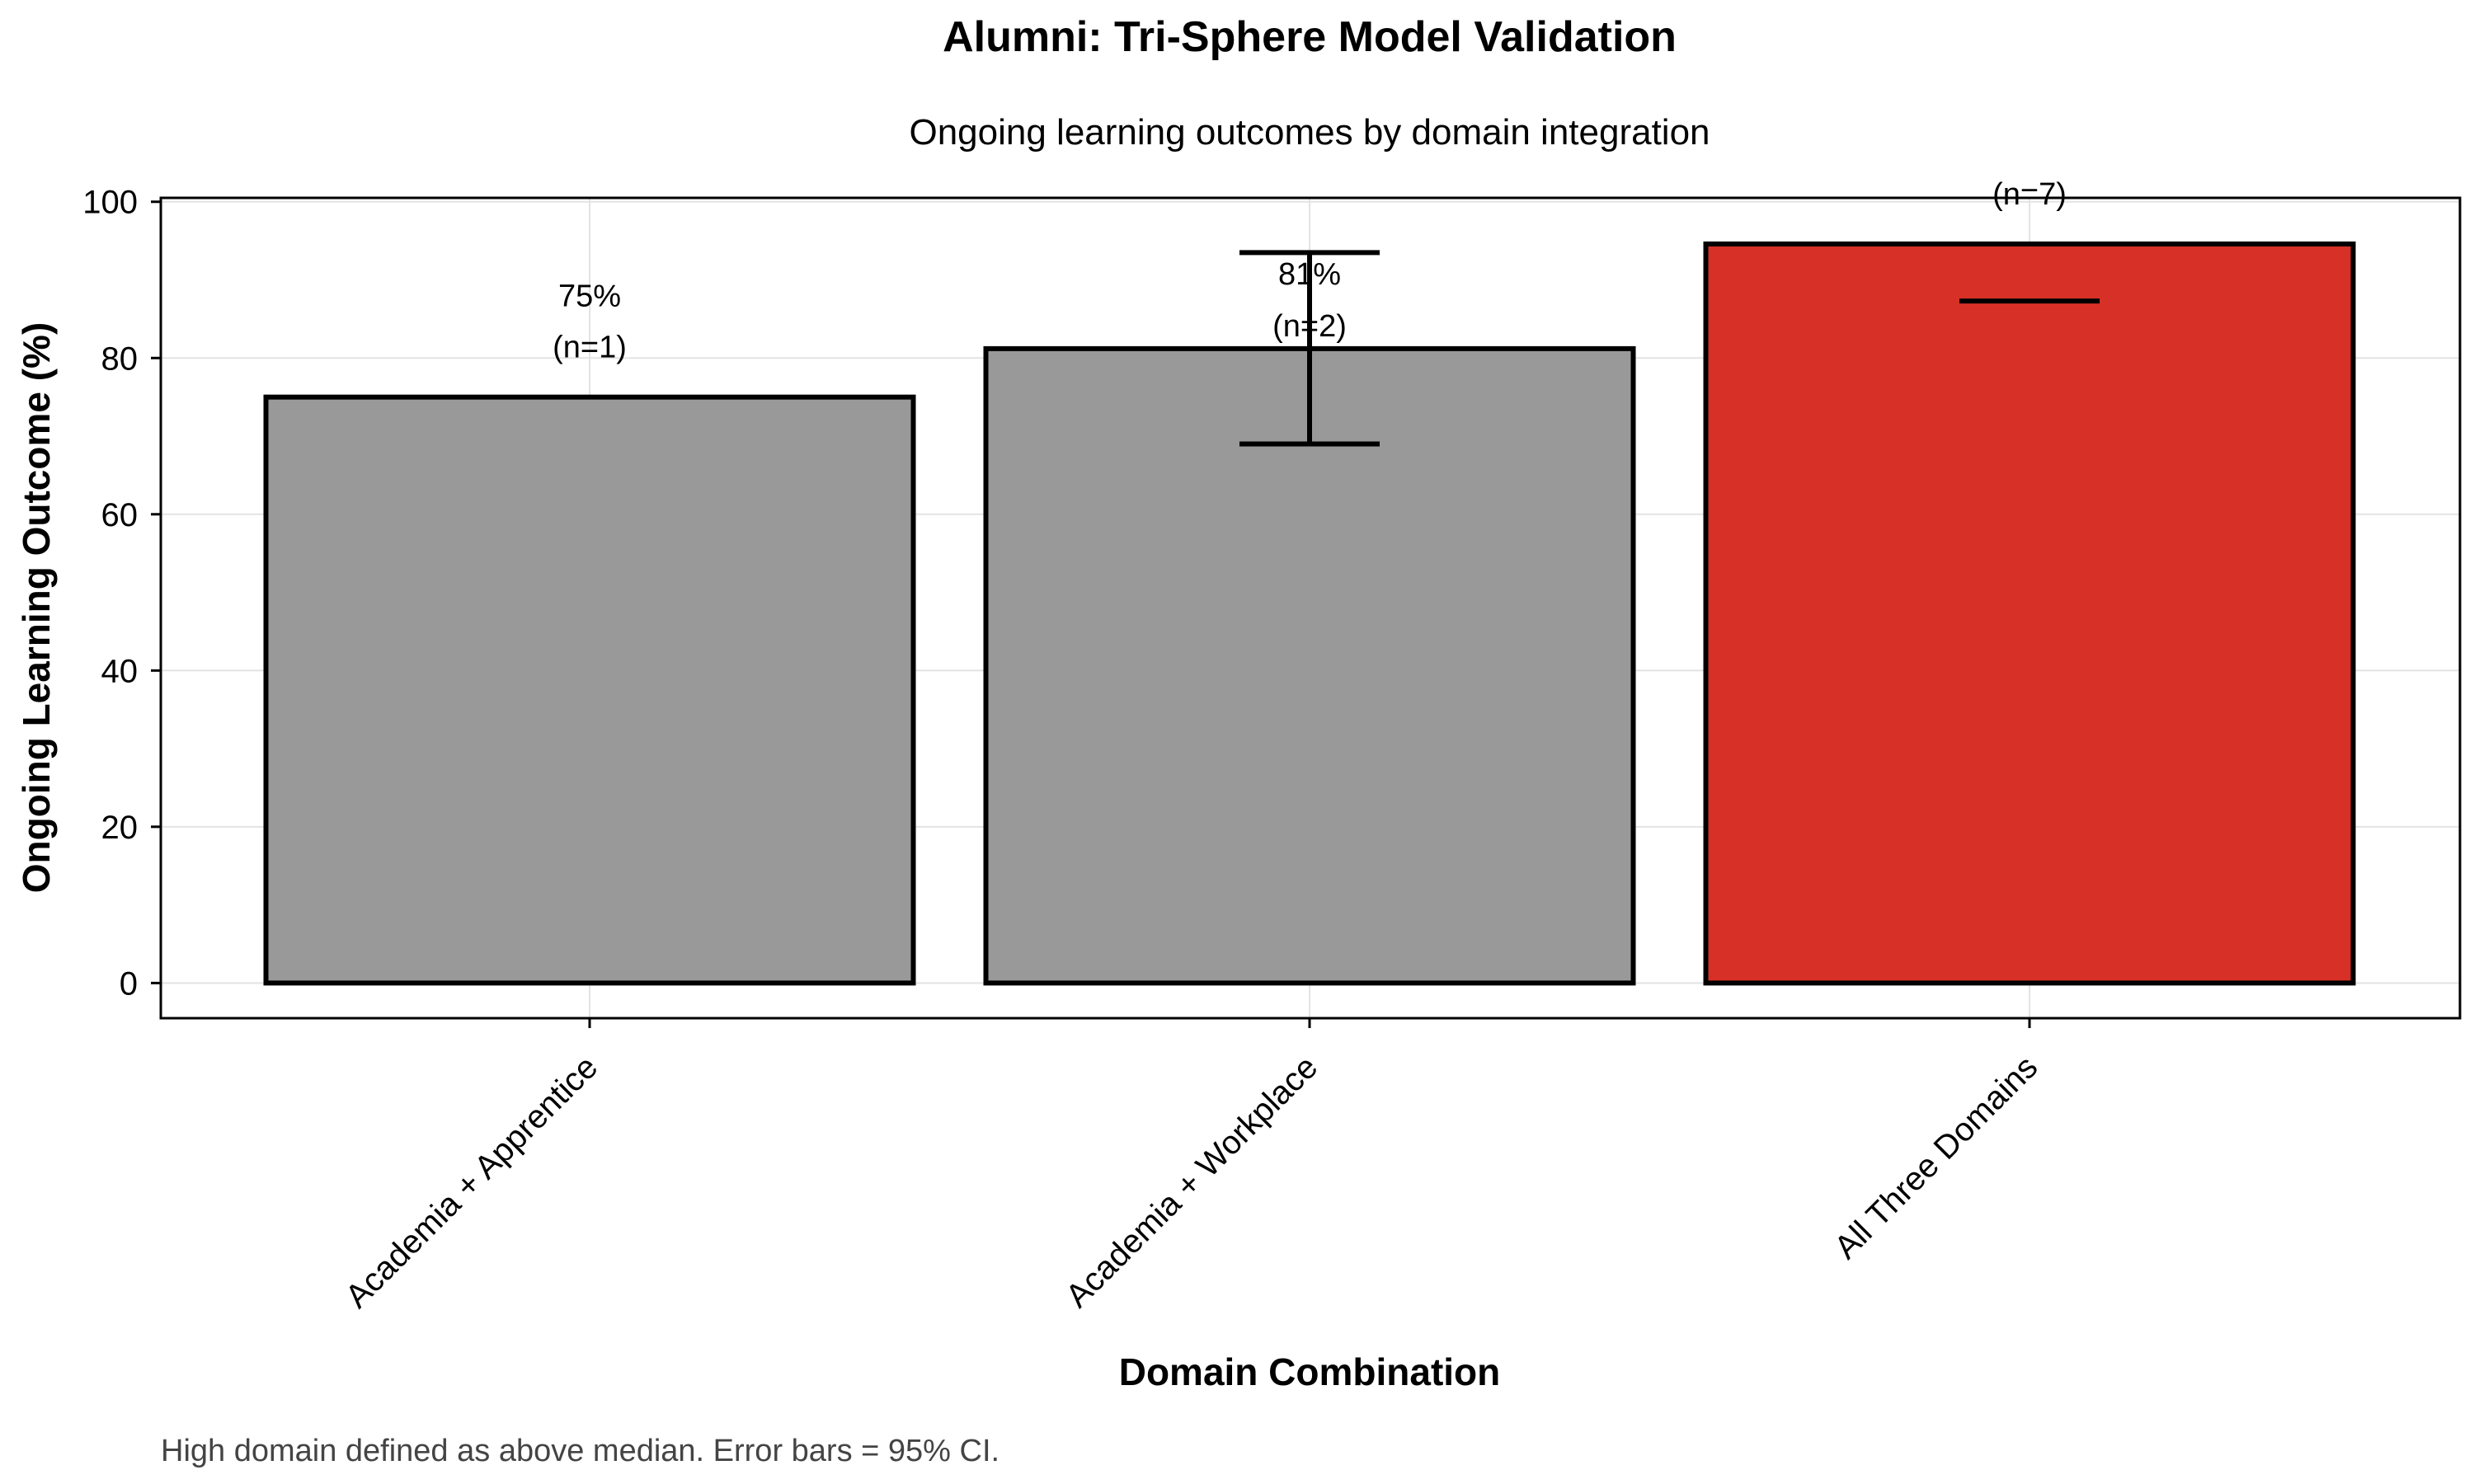 This screenshot has width=2474, height=1484. Describe the element at coordinates (1191, 1181) in the screenshot. I see `x-tick-label: Academia + Workplace` at that location.